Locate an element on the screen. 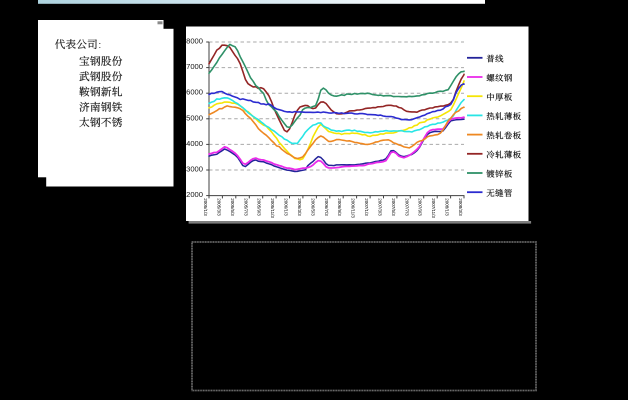 Image resolution: width=628 pixels, height=400 pixels. svg-text: 2006/7/3 is located at coordinates (326, 207).